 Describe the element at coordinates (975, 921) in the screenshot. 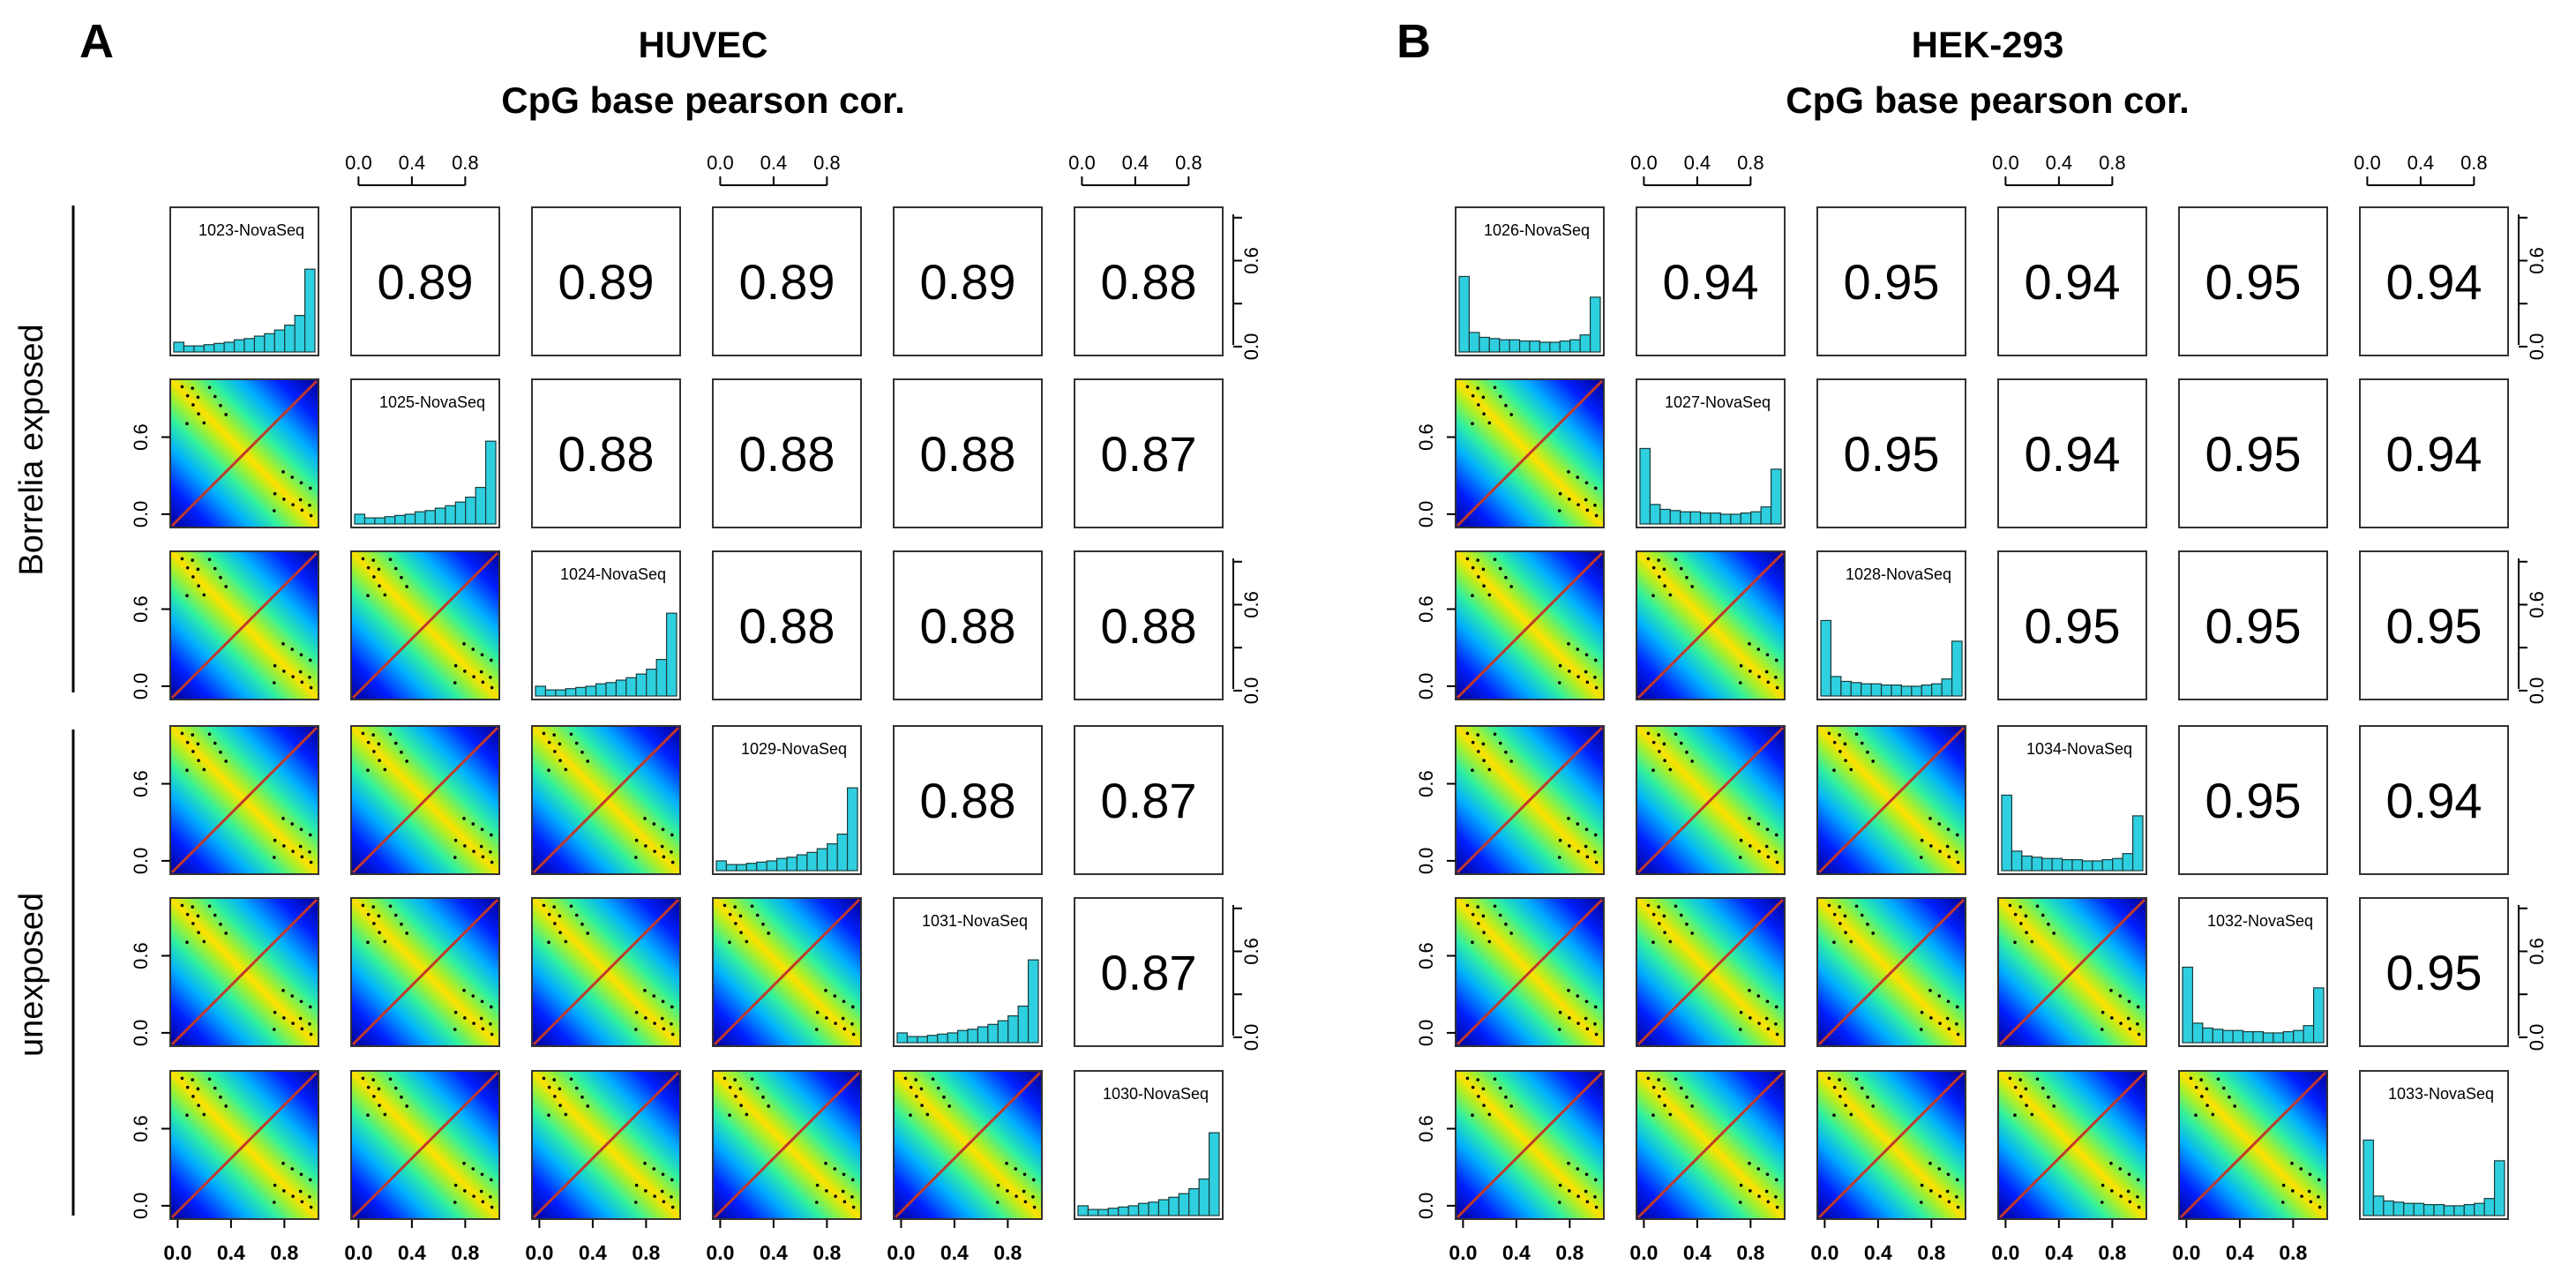

I see `sample-label: 1031-NovaSeq` at that location.